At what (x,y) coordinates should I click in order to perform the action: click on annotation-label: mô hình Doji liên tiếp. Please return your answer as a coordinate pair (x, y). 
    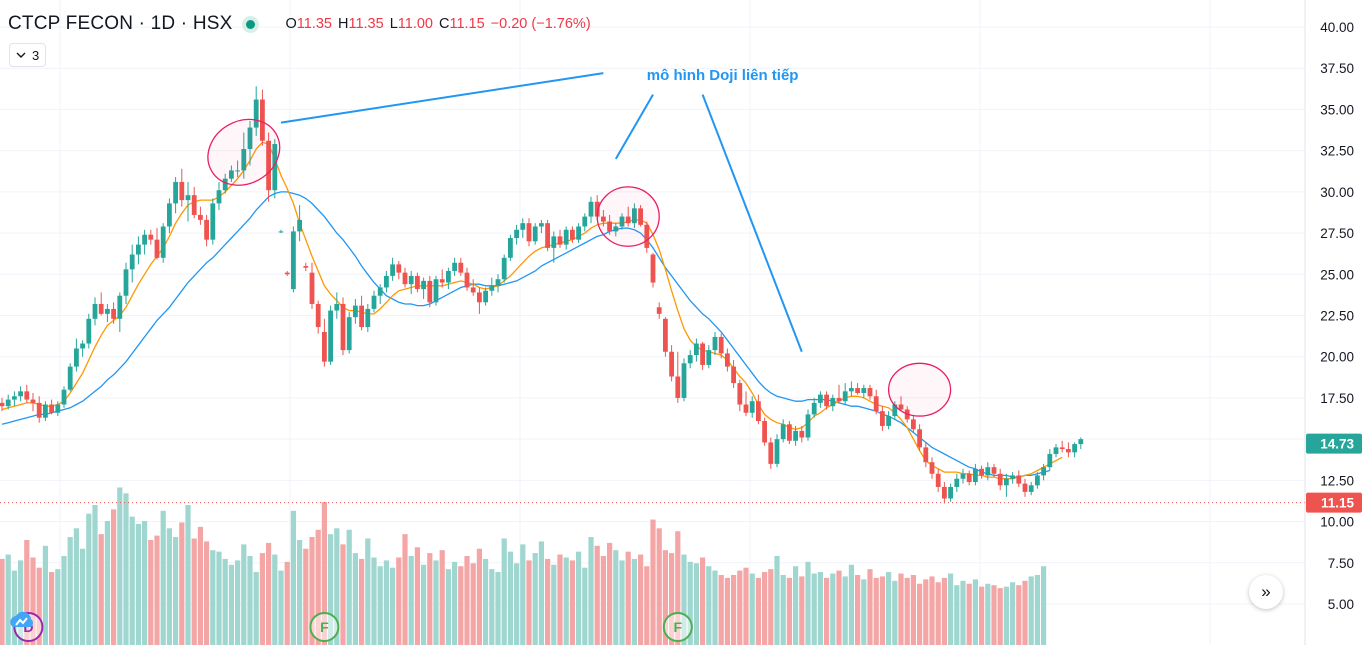
    Looking at the image, I should click on (723, 75).